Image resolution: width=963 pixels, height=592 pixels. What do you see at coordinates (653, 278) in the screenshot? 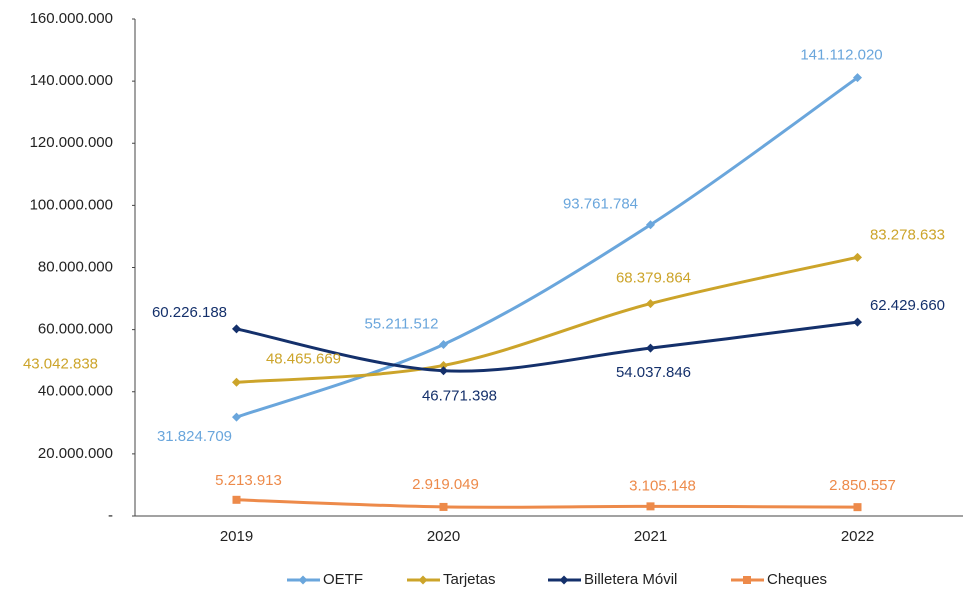
I see `data-label: 68.379.864` at bounding box center [653, 278].